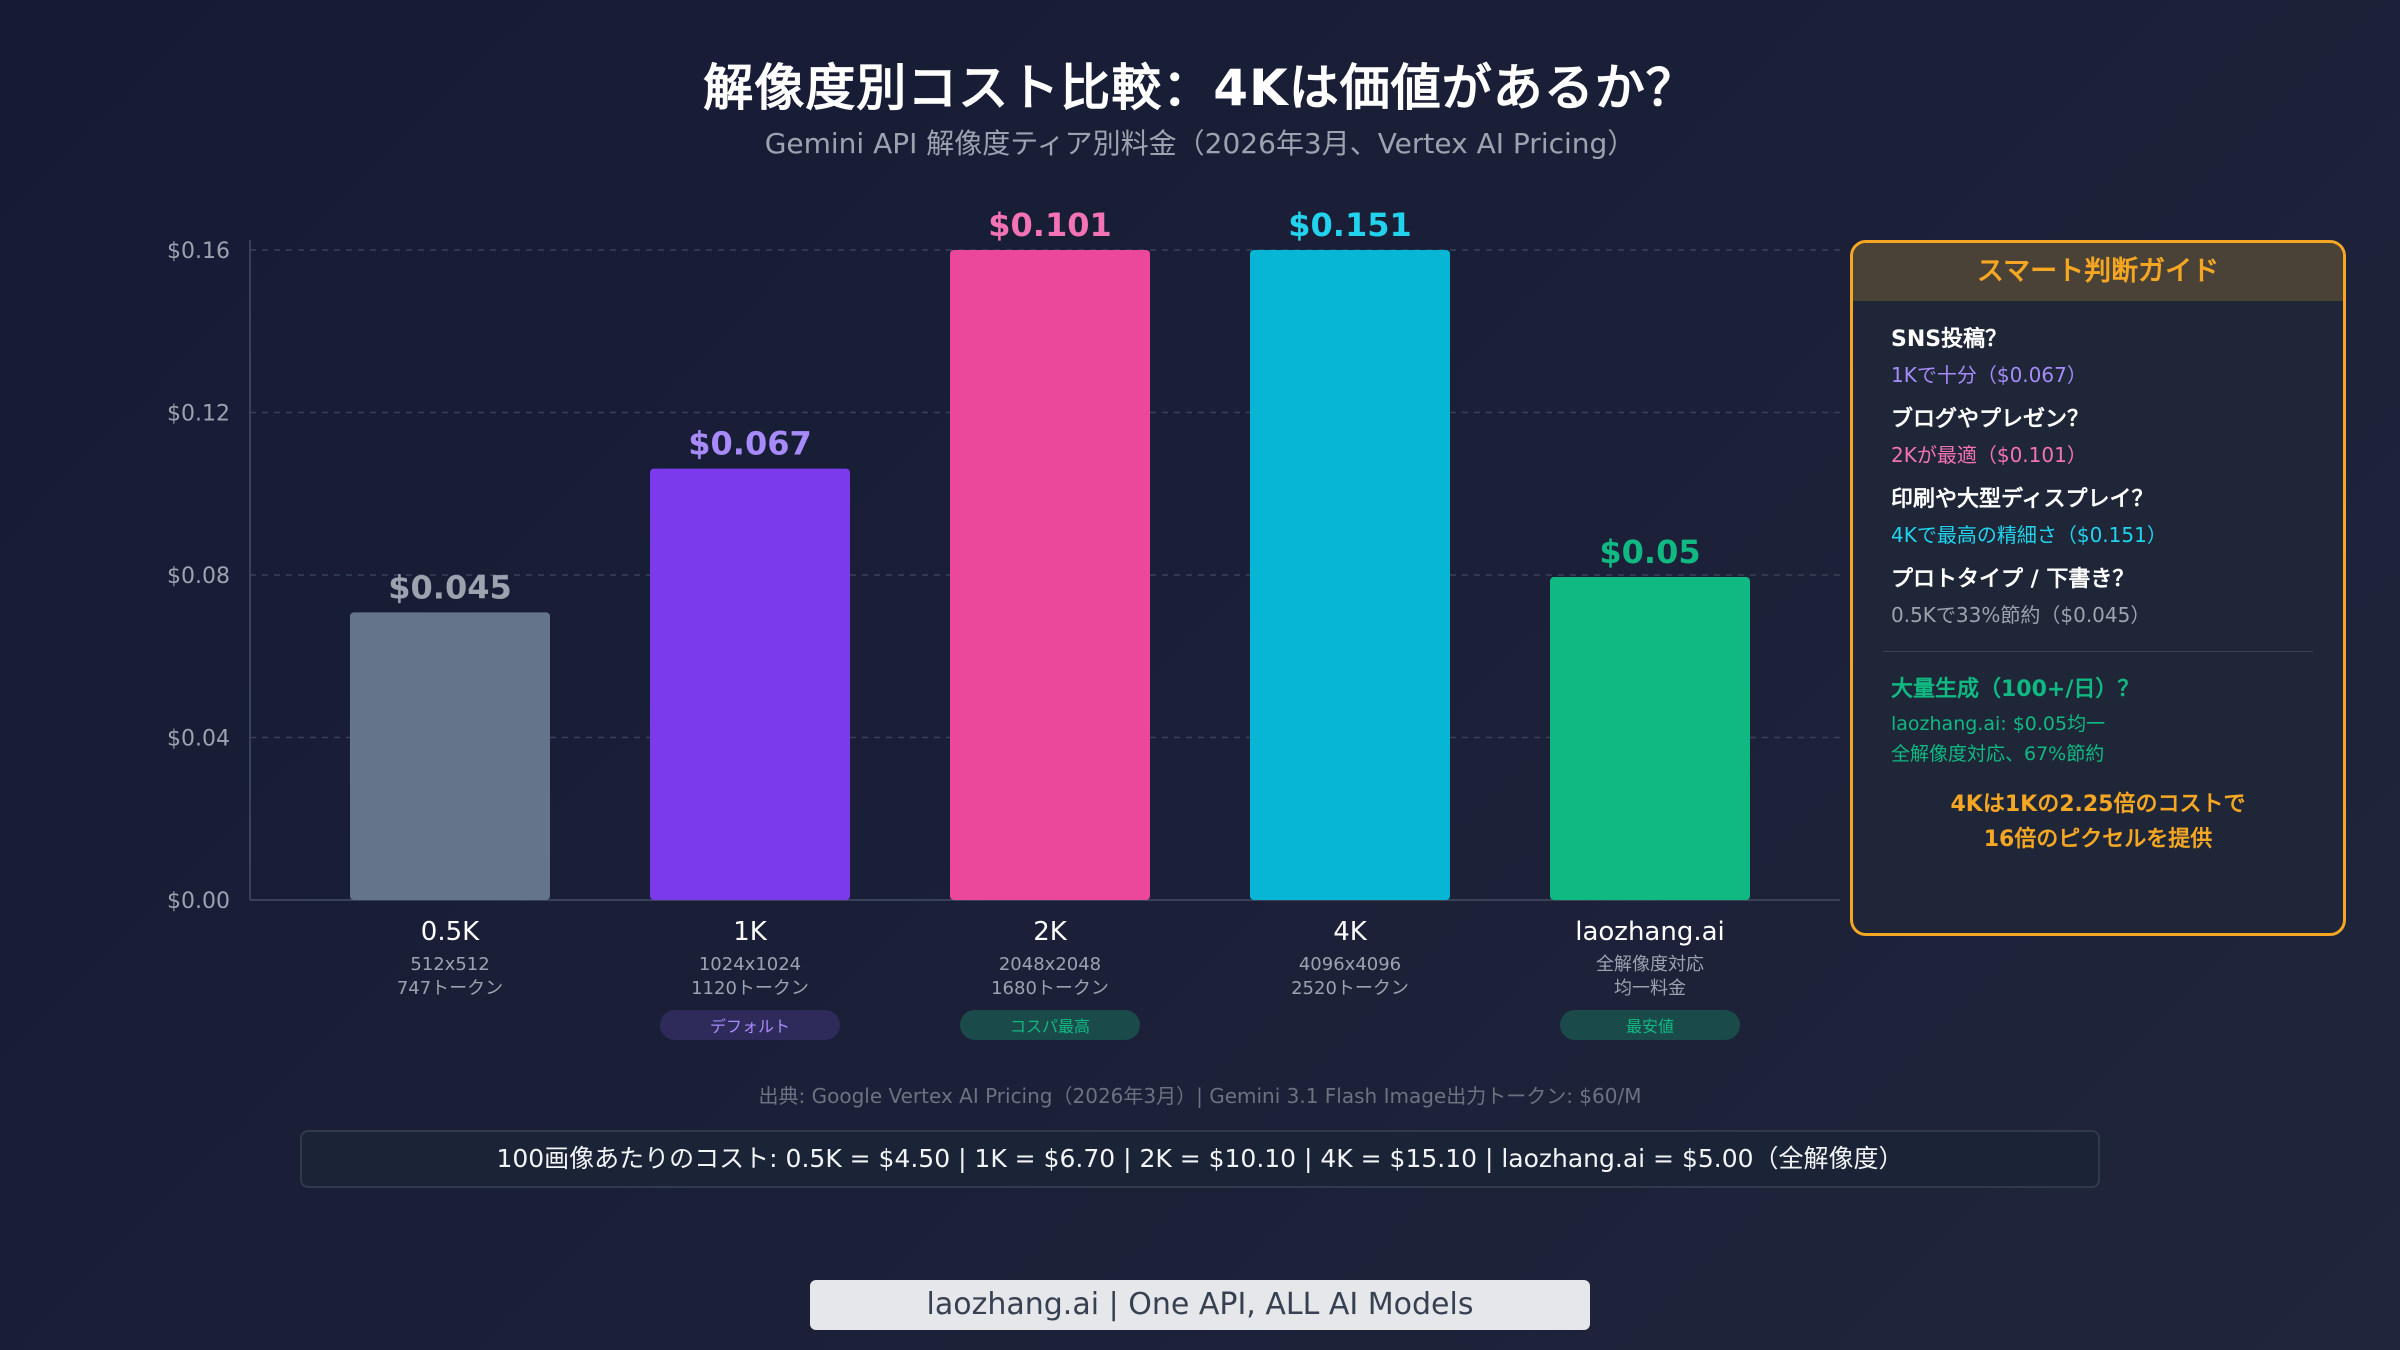  What do you see at coordinates (1998, 724) in the screenshot?
I see `guide-bulk-answer-1: laozhang.ai: $0.05均一` at bounding box center [1998, 724].